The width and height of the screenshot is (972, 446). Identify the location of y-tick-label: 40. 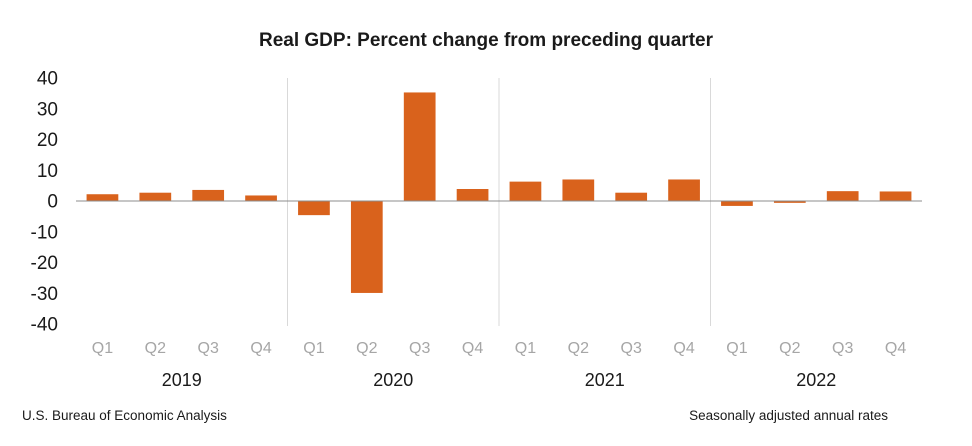
(47, 79).